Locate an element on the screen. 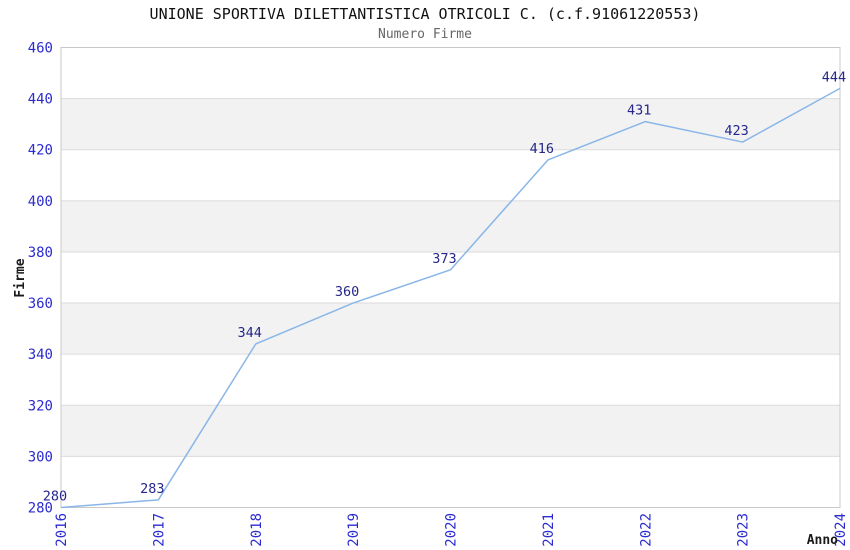 Image resolution: width=850 pixels, height=550 pixels. data-point-label: 283 is located at coordinates (152, 489).